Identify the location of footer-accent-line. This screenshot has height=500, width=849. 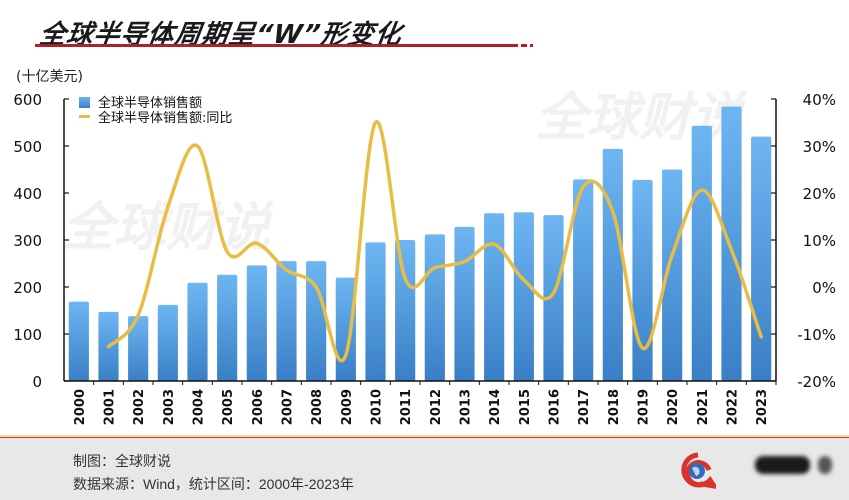
(424, 436).